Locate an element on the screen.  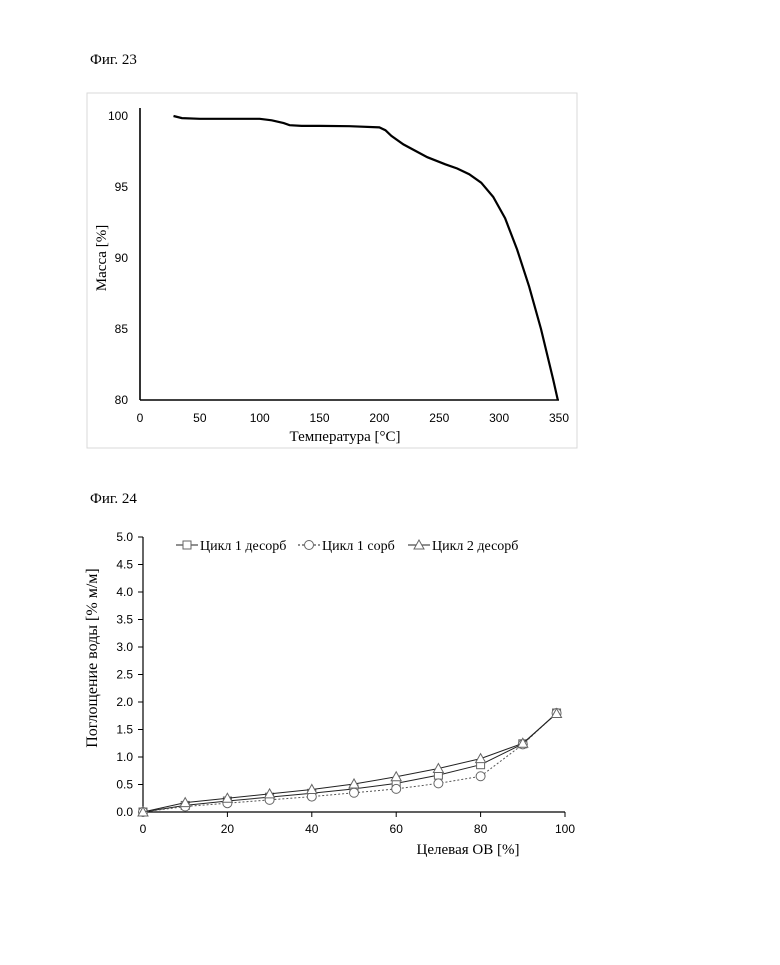
legend-label: Цикл 1 сорб is located at coordinates (358, 546).